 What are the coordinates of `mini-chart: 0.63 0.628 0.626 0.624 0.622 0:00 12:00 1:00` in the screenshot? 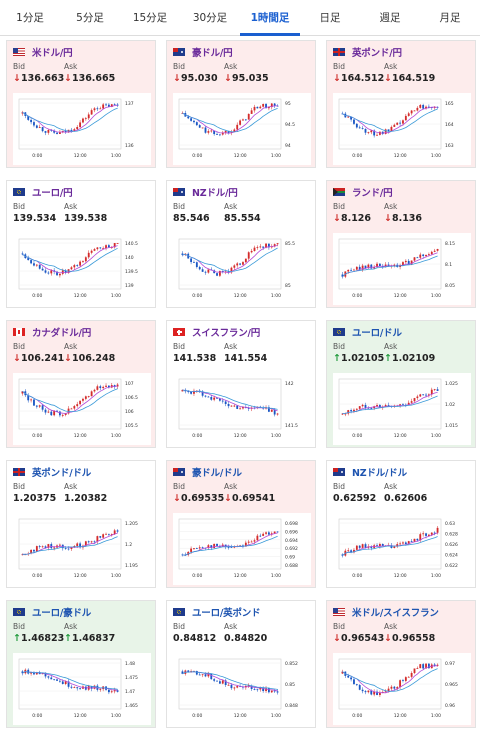 It's located at (402, 549).